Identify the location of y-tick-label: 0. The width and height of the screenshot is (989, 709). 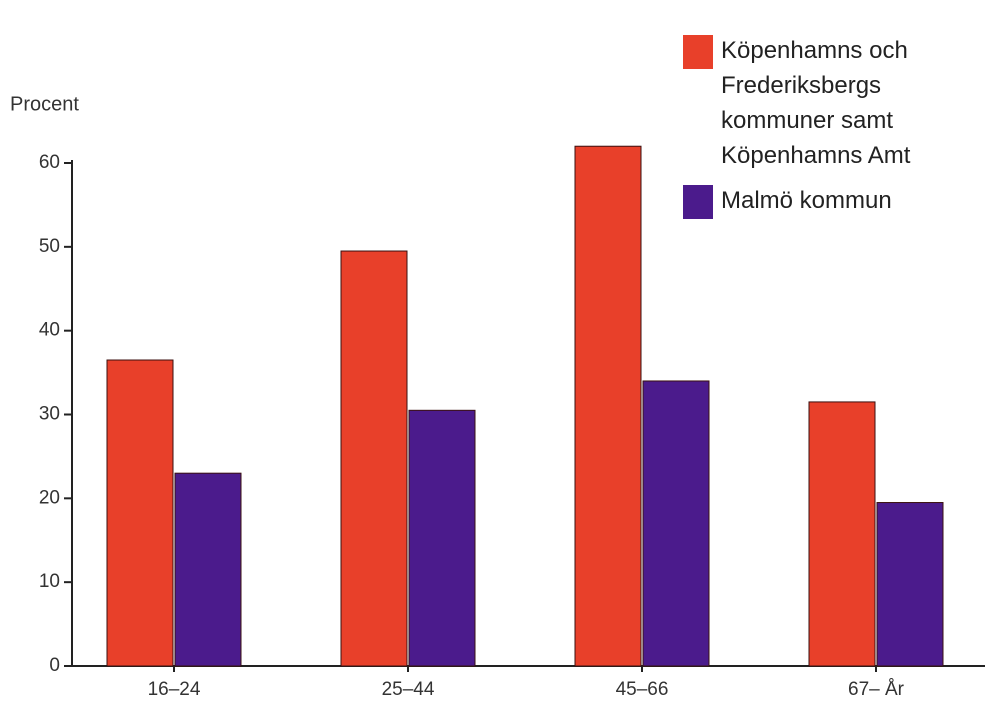
(54, 665).